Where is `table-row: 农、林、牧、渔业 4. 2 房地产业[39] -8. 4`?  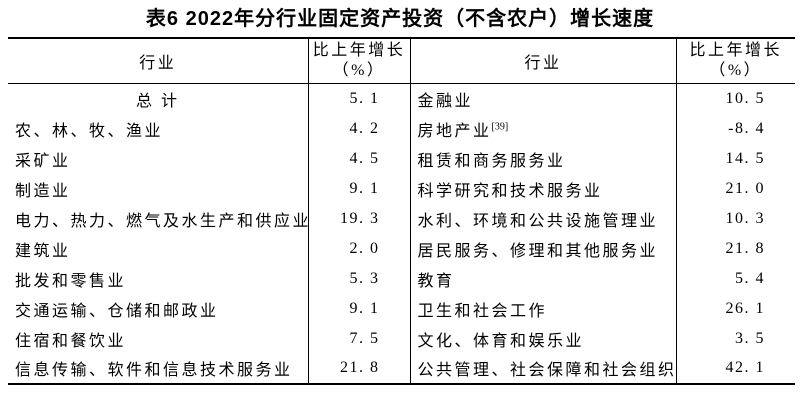 table-row: 农、林、牧、渔业 4. 2 房地产业[39] -8. 4 is located at coordinates (401, 128).